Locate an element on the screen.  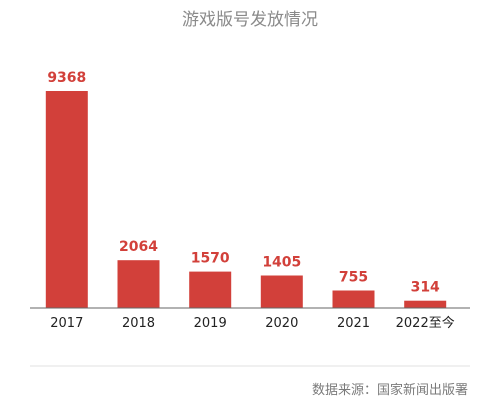
bar-2018 is located at coordinates (138, 284).